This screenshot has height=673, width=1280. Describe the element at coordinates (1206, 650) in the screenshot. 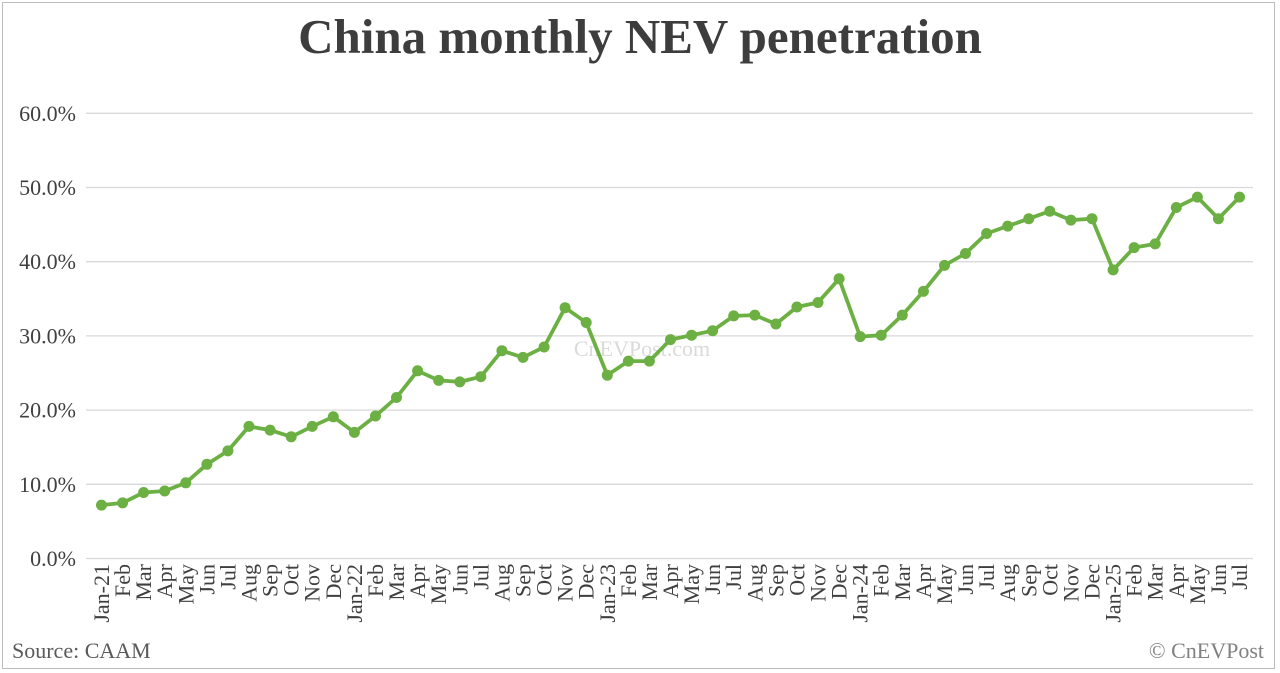

I see `copyright-label: © CnEVPost` at that location.